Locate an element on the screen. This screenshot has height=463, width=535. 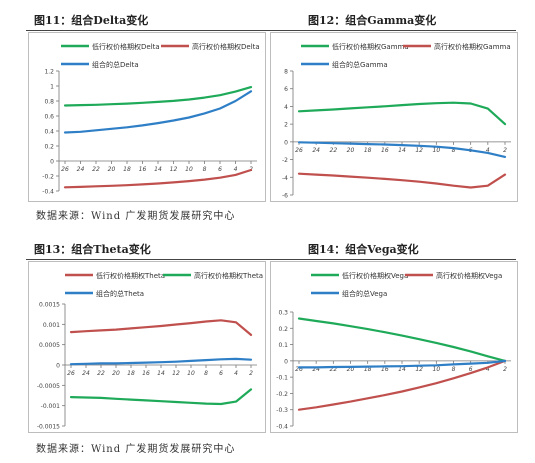
y-tick-label: -0.1 is located at coordinates (282, 378).